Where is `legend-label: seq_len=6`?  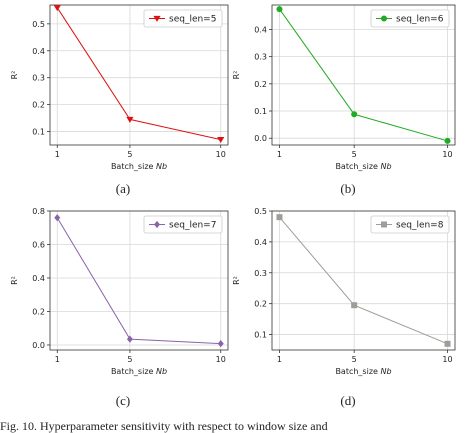 legend-label: seq_len=6 is located at coordinates (420, 20).